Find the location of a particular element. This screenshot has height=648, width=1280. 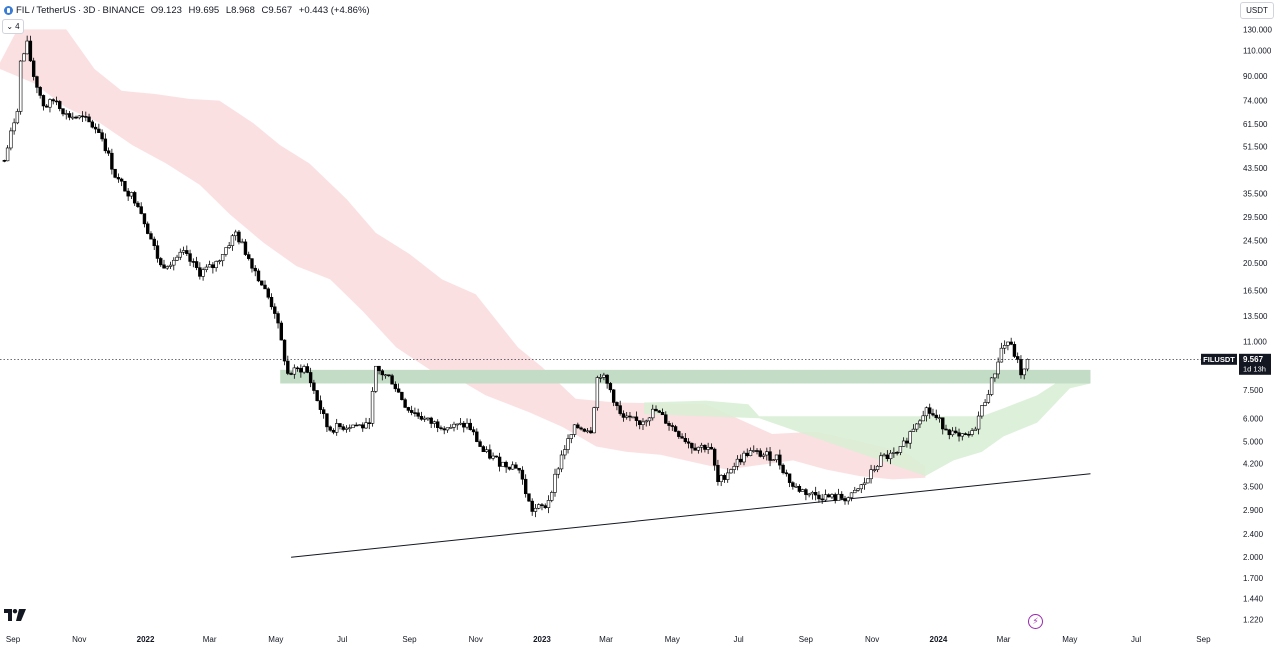

lightning-icon: ⚡ is located at coordinates (1035, 621).